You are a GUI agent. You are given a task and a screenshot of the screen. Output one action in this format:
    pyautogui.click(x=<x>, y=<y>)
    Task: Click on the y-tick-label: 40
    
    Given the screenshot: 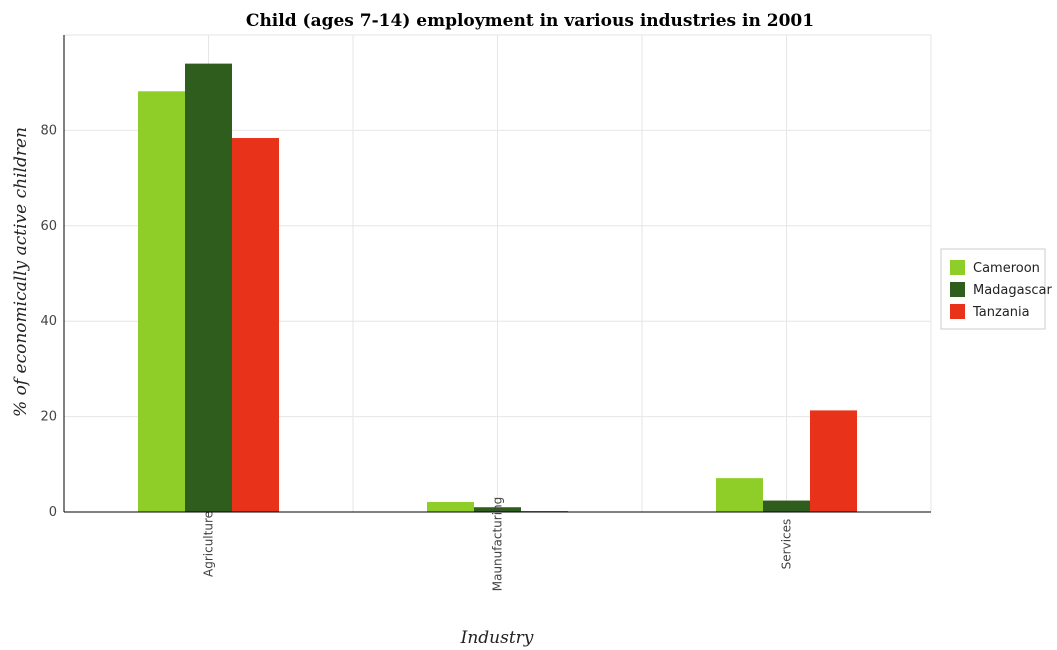 What is the action you would take?
    pyautogui.click(x=48, y=321)
    